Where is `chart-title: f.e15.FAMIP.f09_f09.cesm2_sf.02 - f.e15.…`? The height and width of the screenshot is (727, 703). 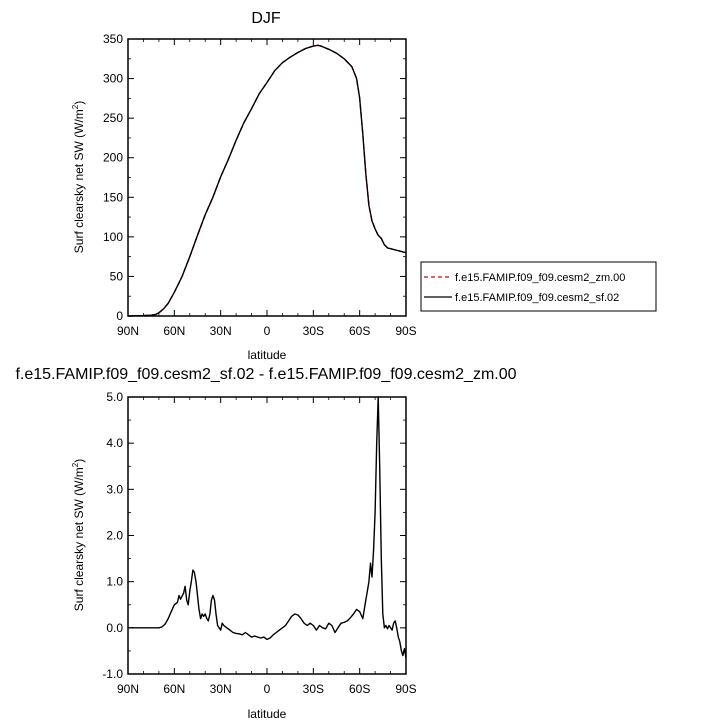
chart-title: f.e15.FAMIP.f09_f09.cesm2_sf.02 - f.e15.… is located at coordinates (265, 374).